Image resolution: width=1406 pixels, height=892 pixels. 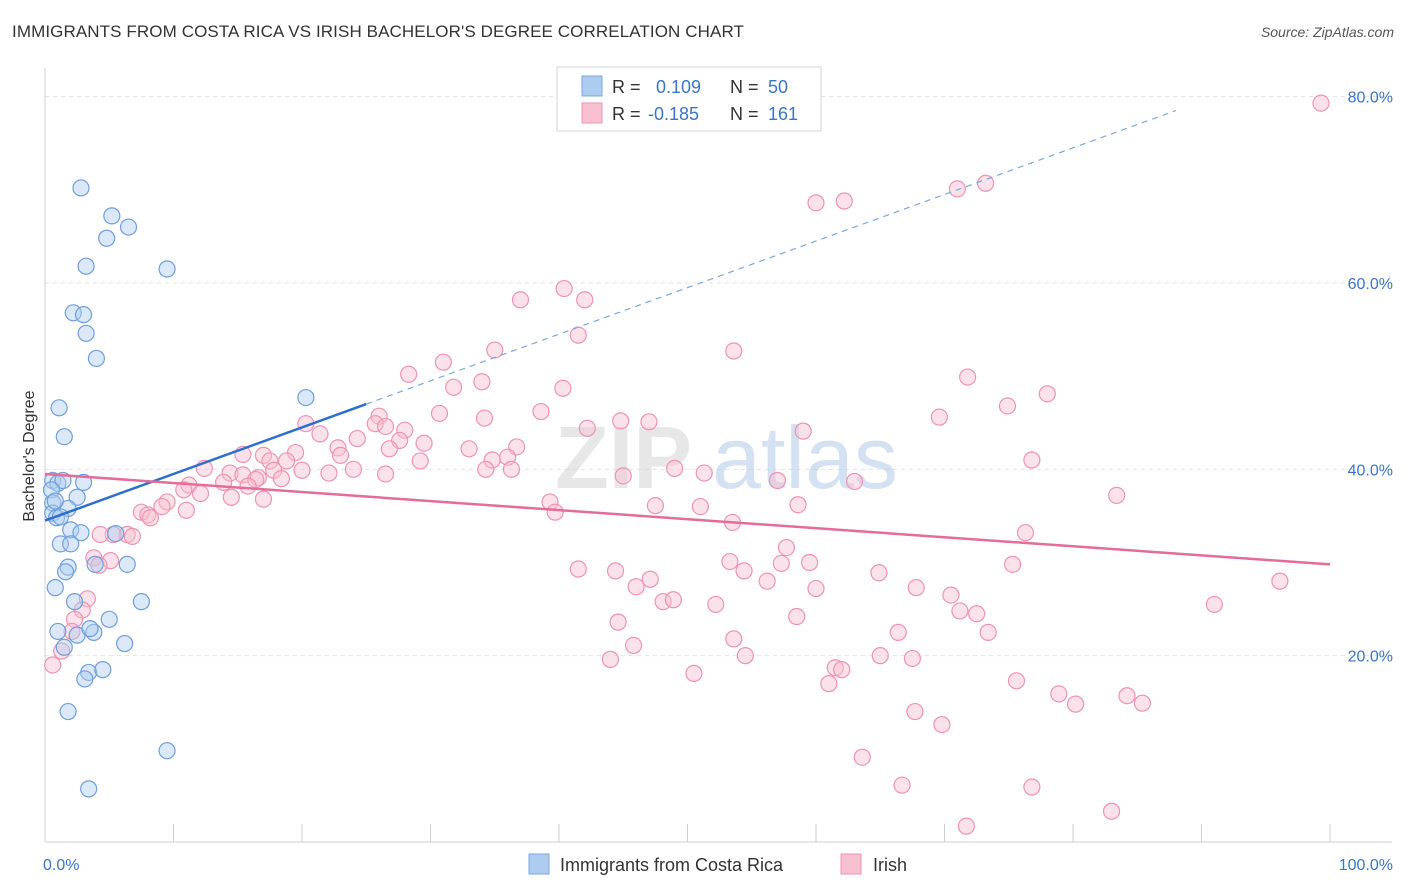 I want to click on bottom-legend-swatch-irish, so click(x=851, y=864).